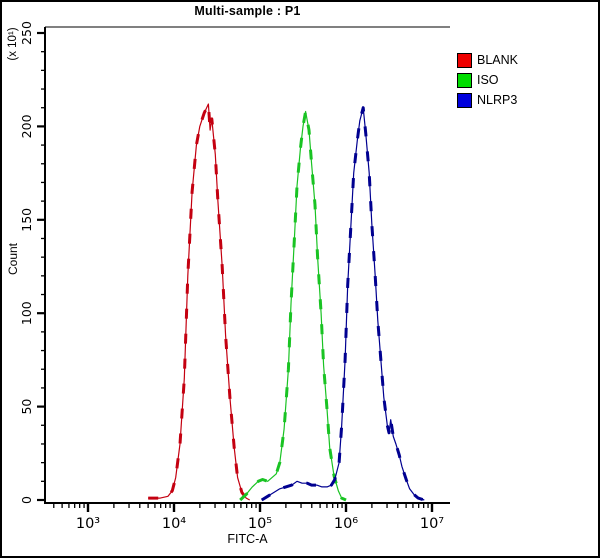 The height and width of the screenshot is (558, 600). I want to click on legend-label-iso: ISO, so click(488, 80).